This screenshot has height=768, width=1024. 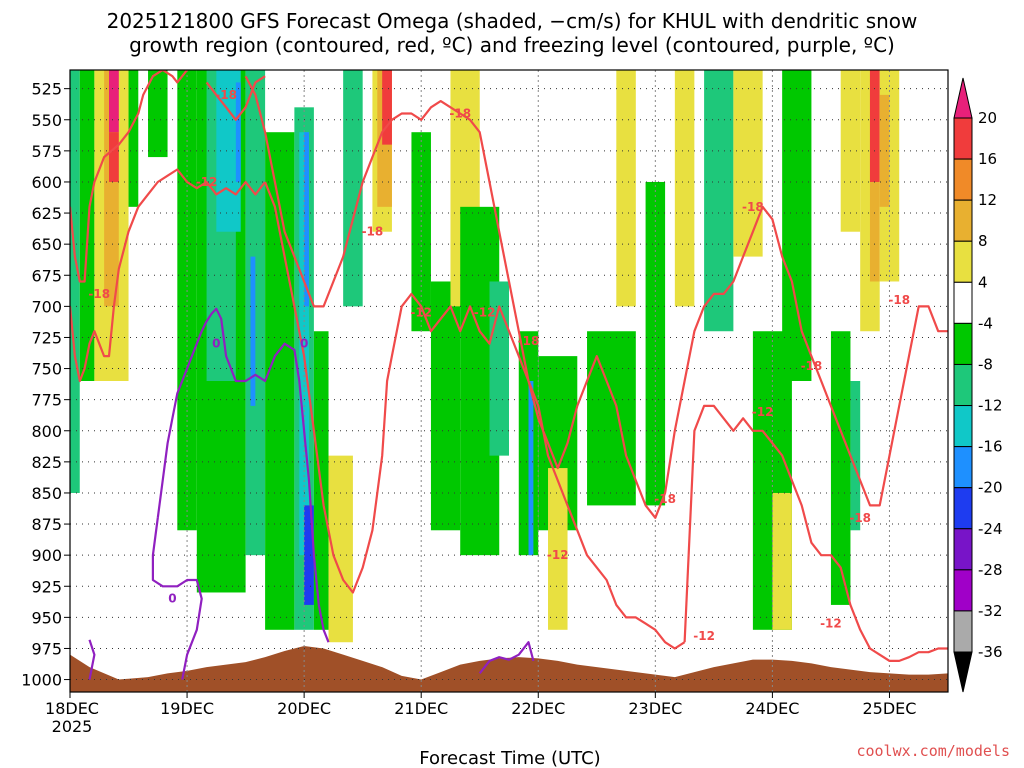 What do you see at coordinates (46, 120) in the screenshot?
I see `y-tick-label-1: 550` at bounding box center [46, 120].